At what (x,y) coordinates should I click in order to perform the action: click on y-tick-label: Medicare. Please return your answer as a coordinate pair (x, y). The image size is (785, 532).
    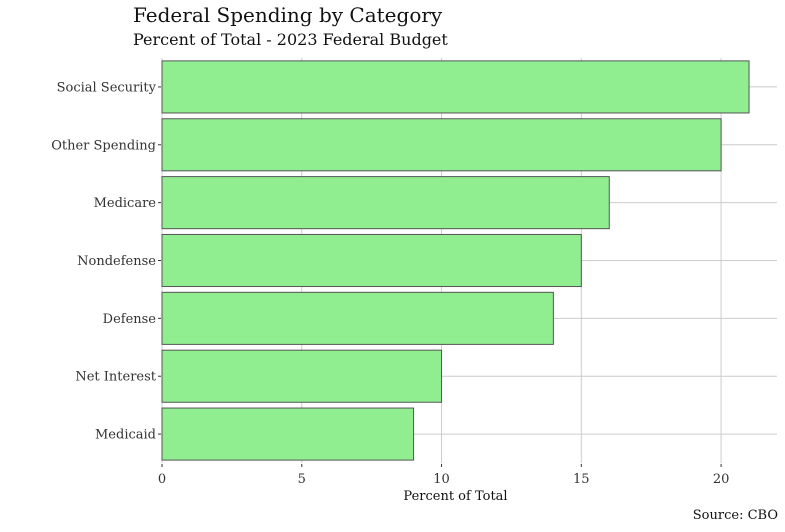
    Looking at the image, I should click on (125, 203).